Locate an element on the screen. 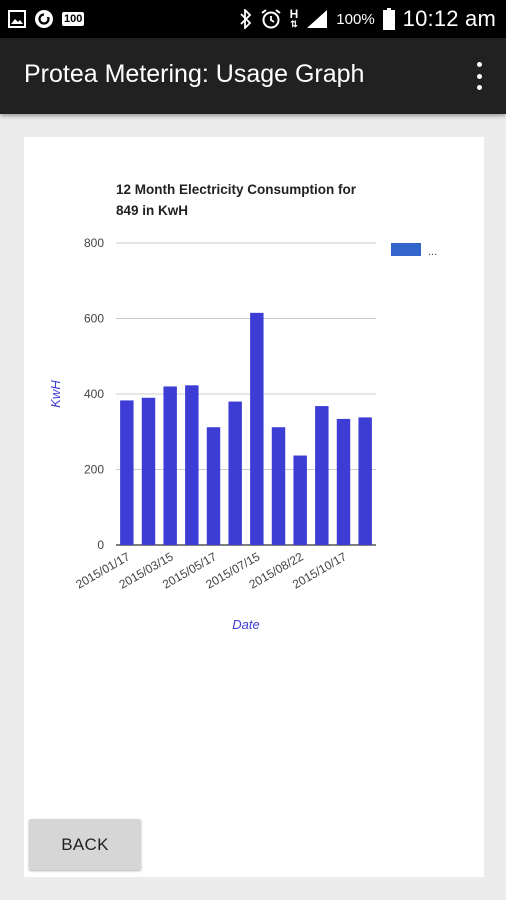 The image size is (506, 900). chart-title-line: 12 Month Electricity Consumption for is located at coordinates (236, 189).